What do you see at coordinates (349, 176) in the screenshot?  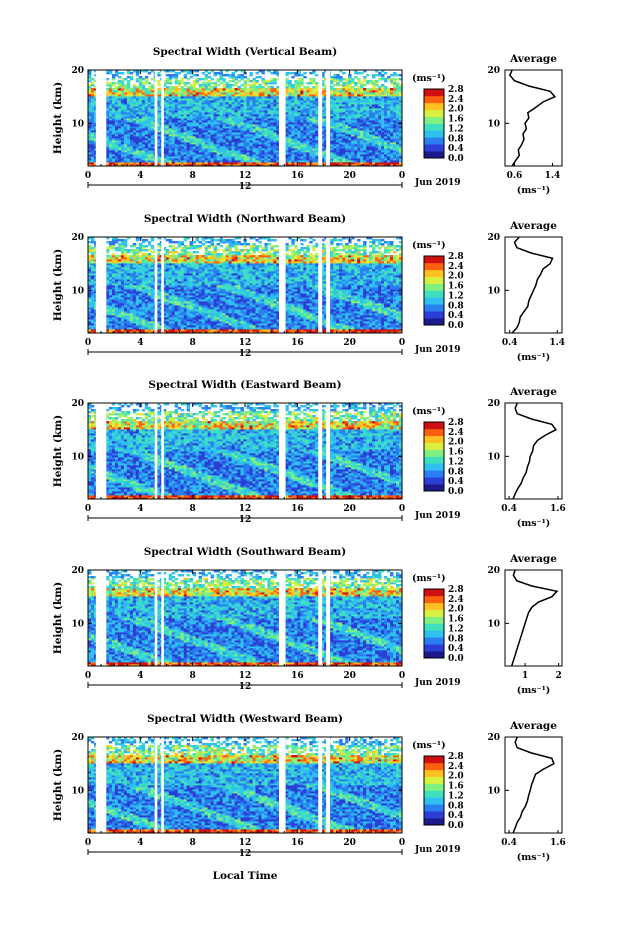 I see `x-tick-label: 20` at bounding box center [349, 176].